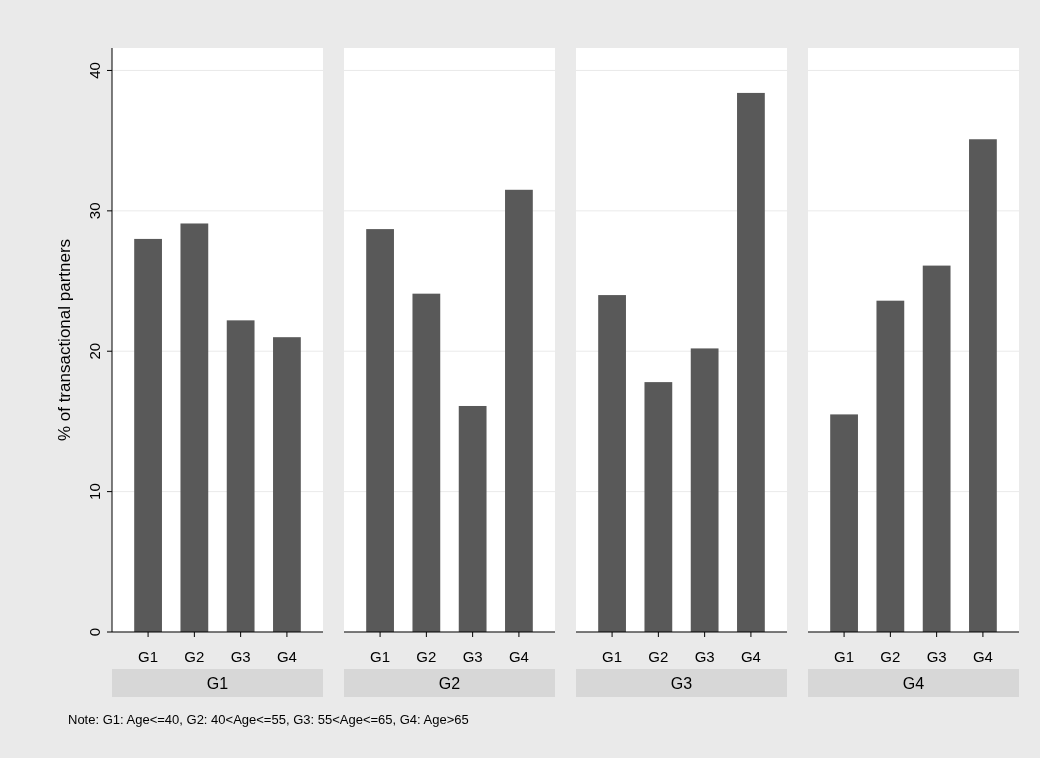 The height and width of the screenshot is (758, 1040). Describe the element at coordinates (268, 719) in the screenshot. I see `text: Note: G1: Age<=40, G2: 40<Age<=55, G3: 55<Age<=65, G4: Age>65` at that location.